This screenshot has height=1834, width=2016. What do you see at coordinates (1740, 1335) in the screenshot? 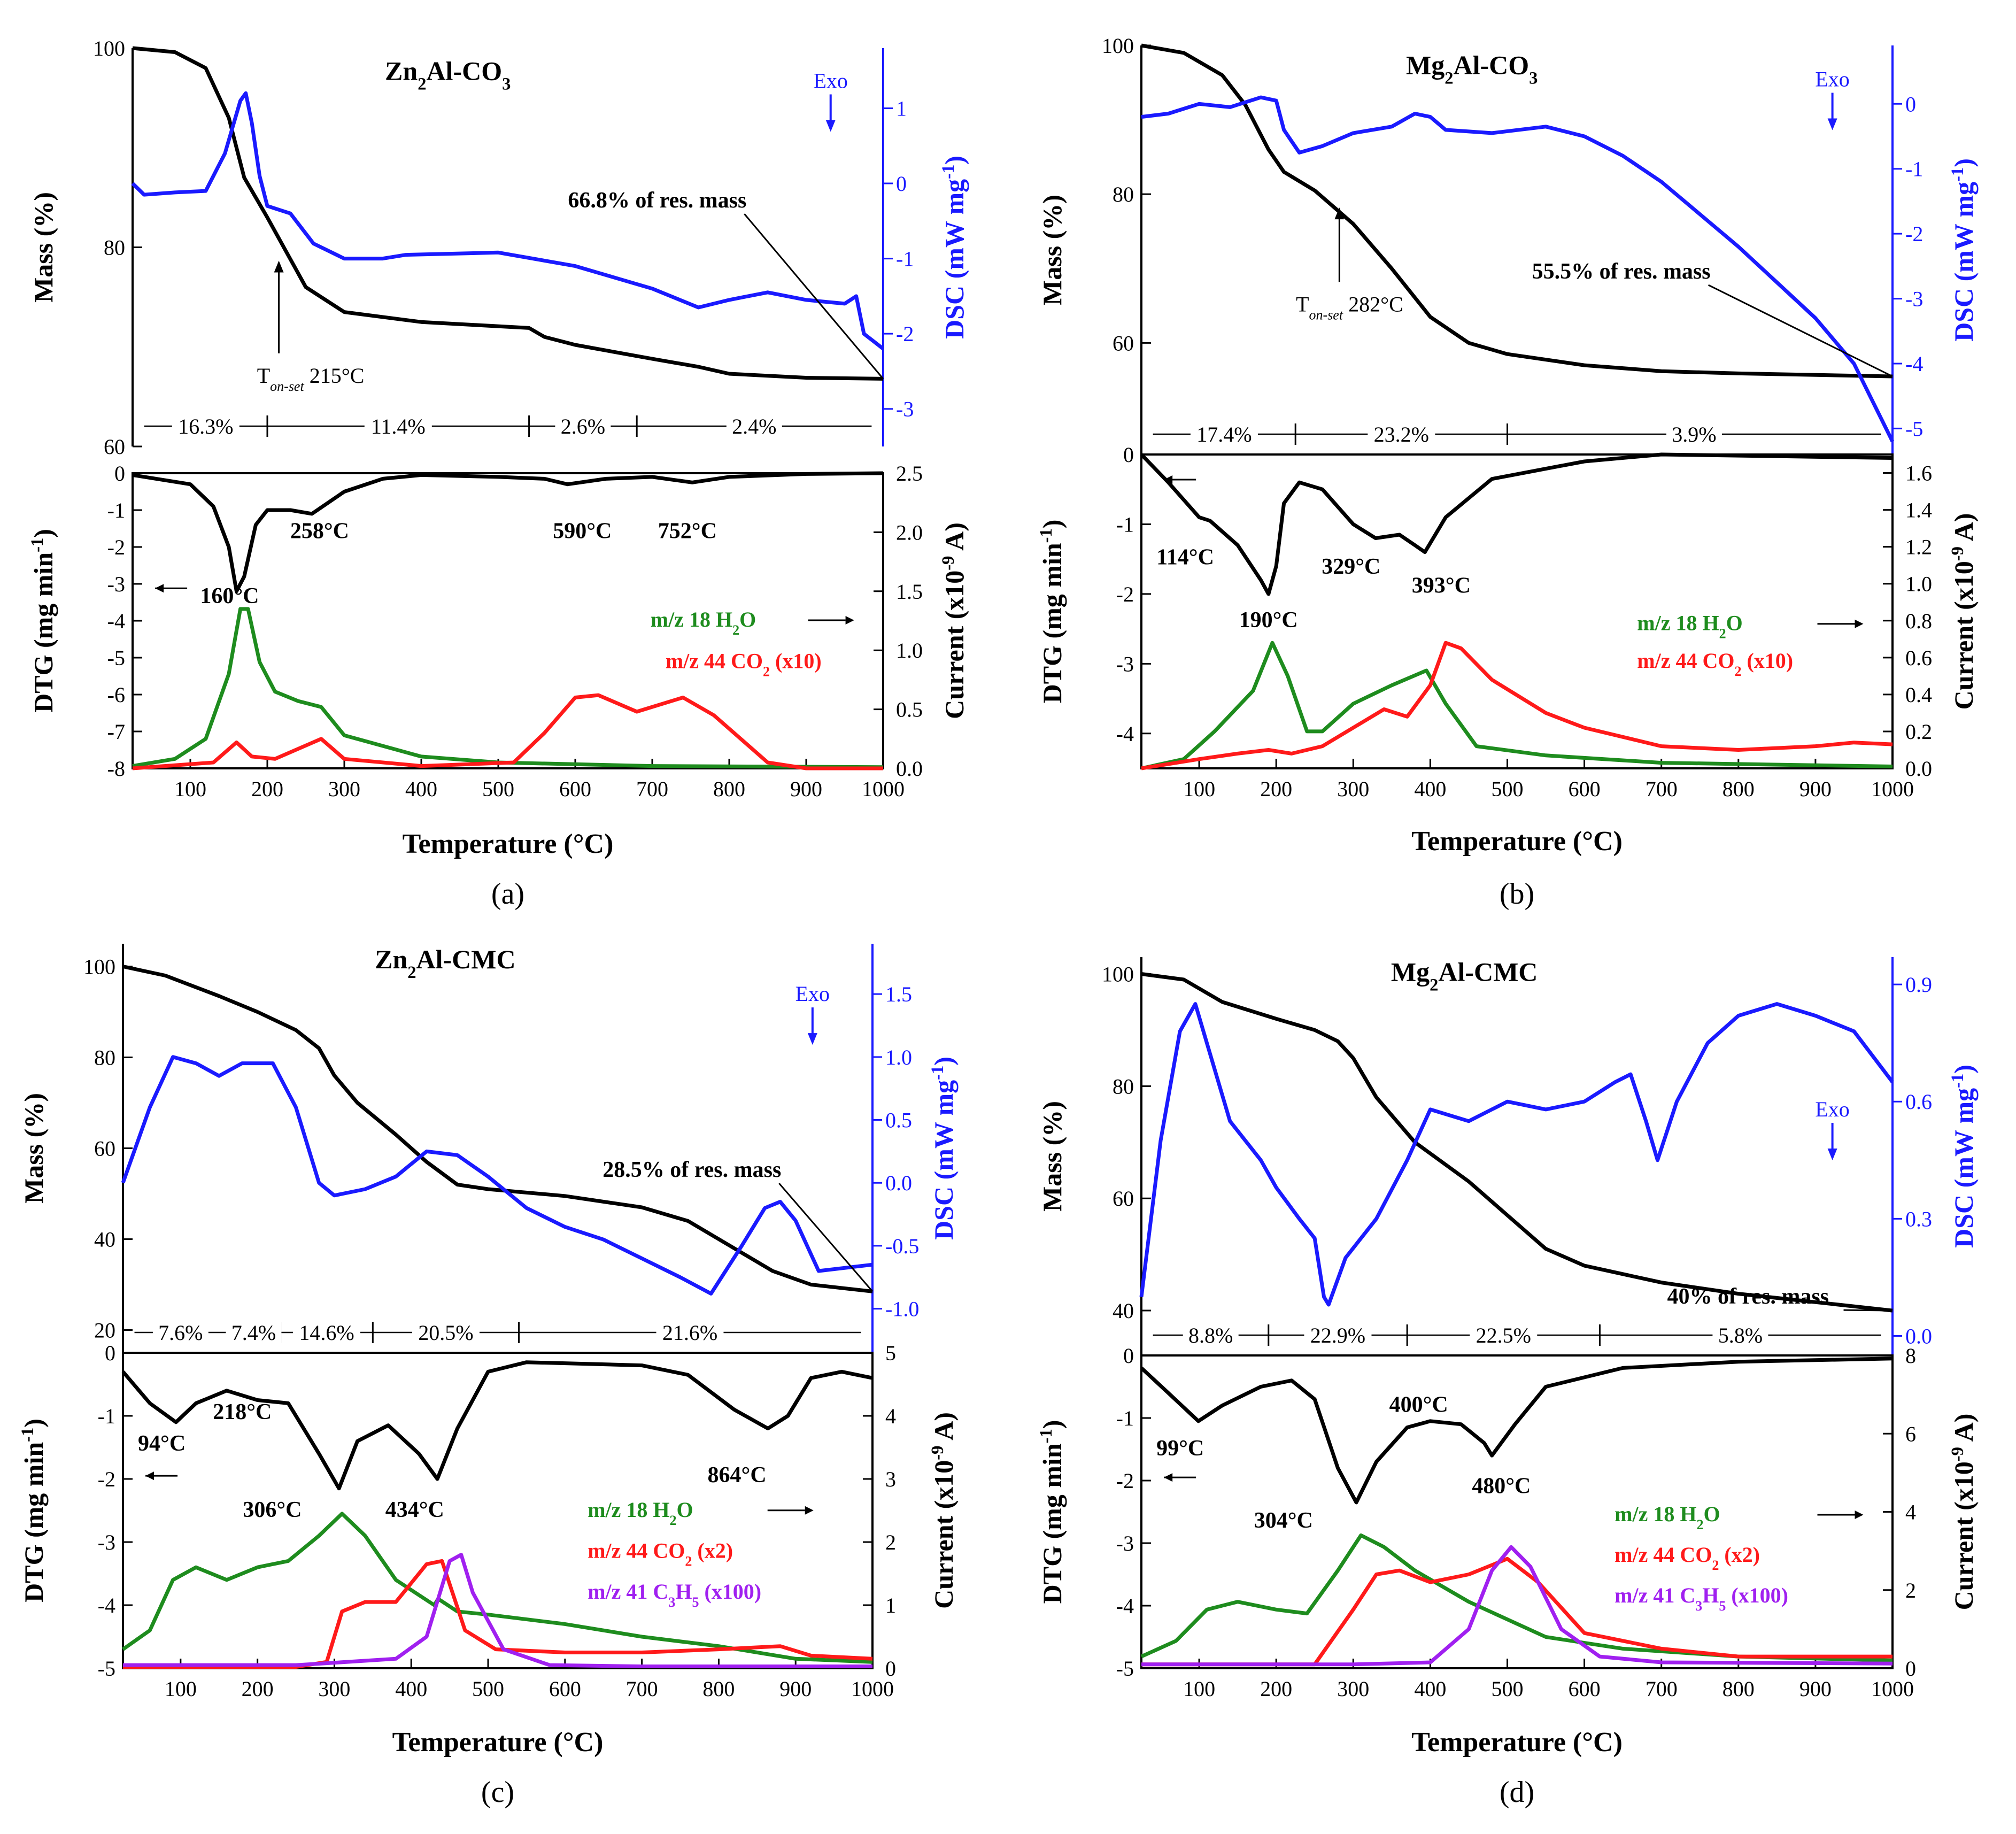
I see `step-mass-loss: 5.8%` at bounding box center [1740, 1335].